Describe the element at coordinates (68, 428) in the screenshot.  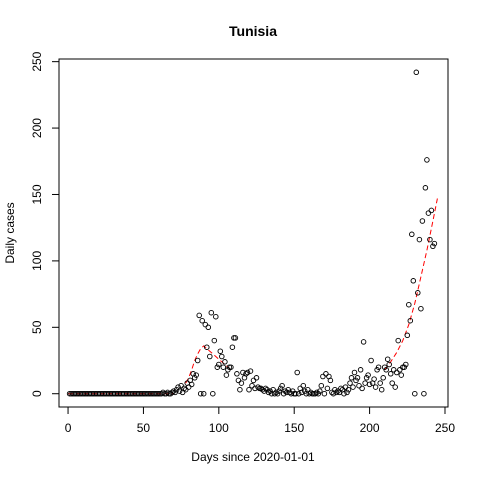
I see `x-tick-label: 0` at that location.